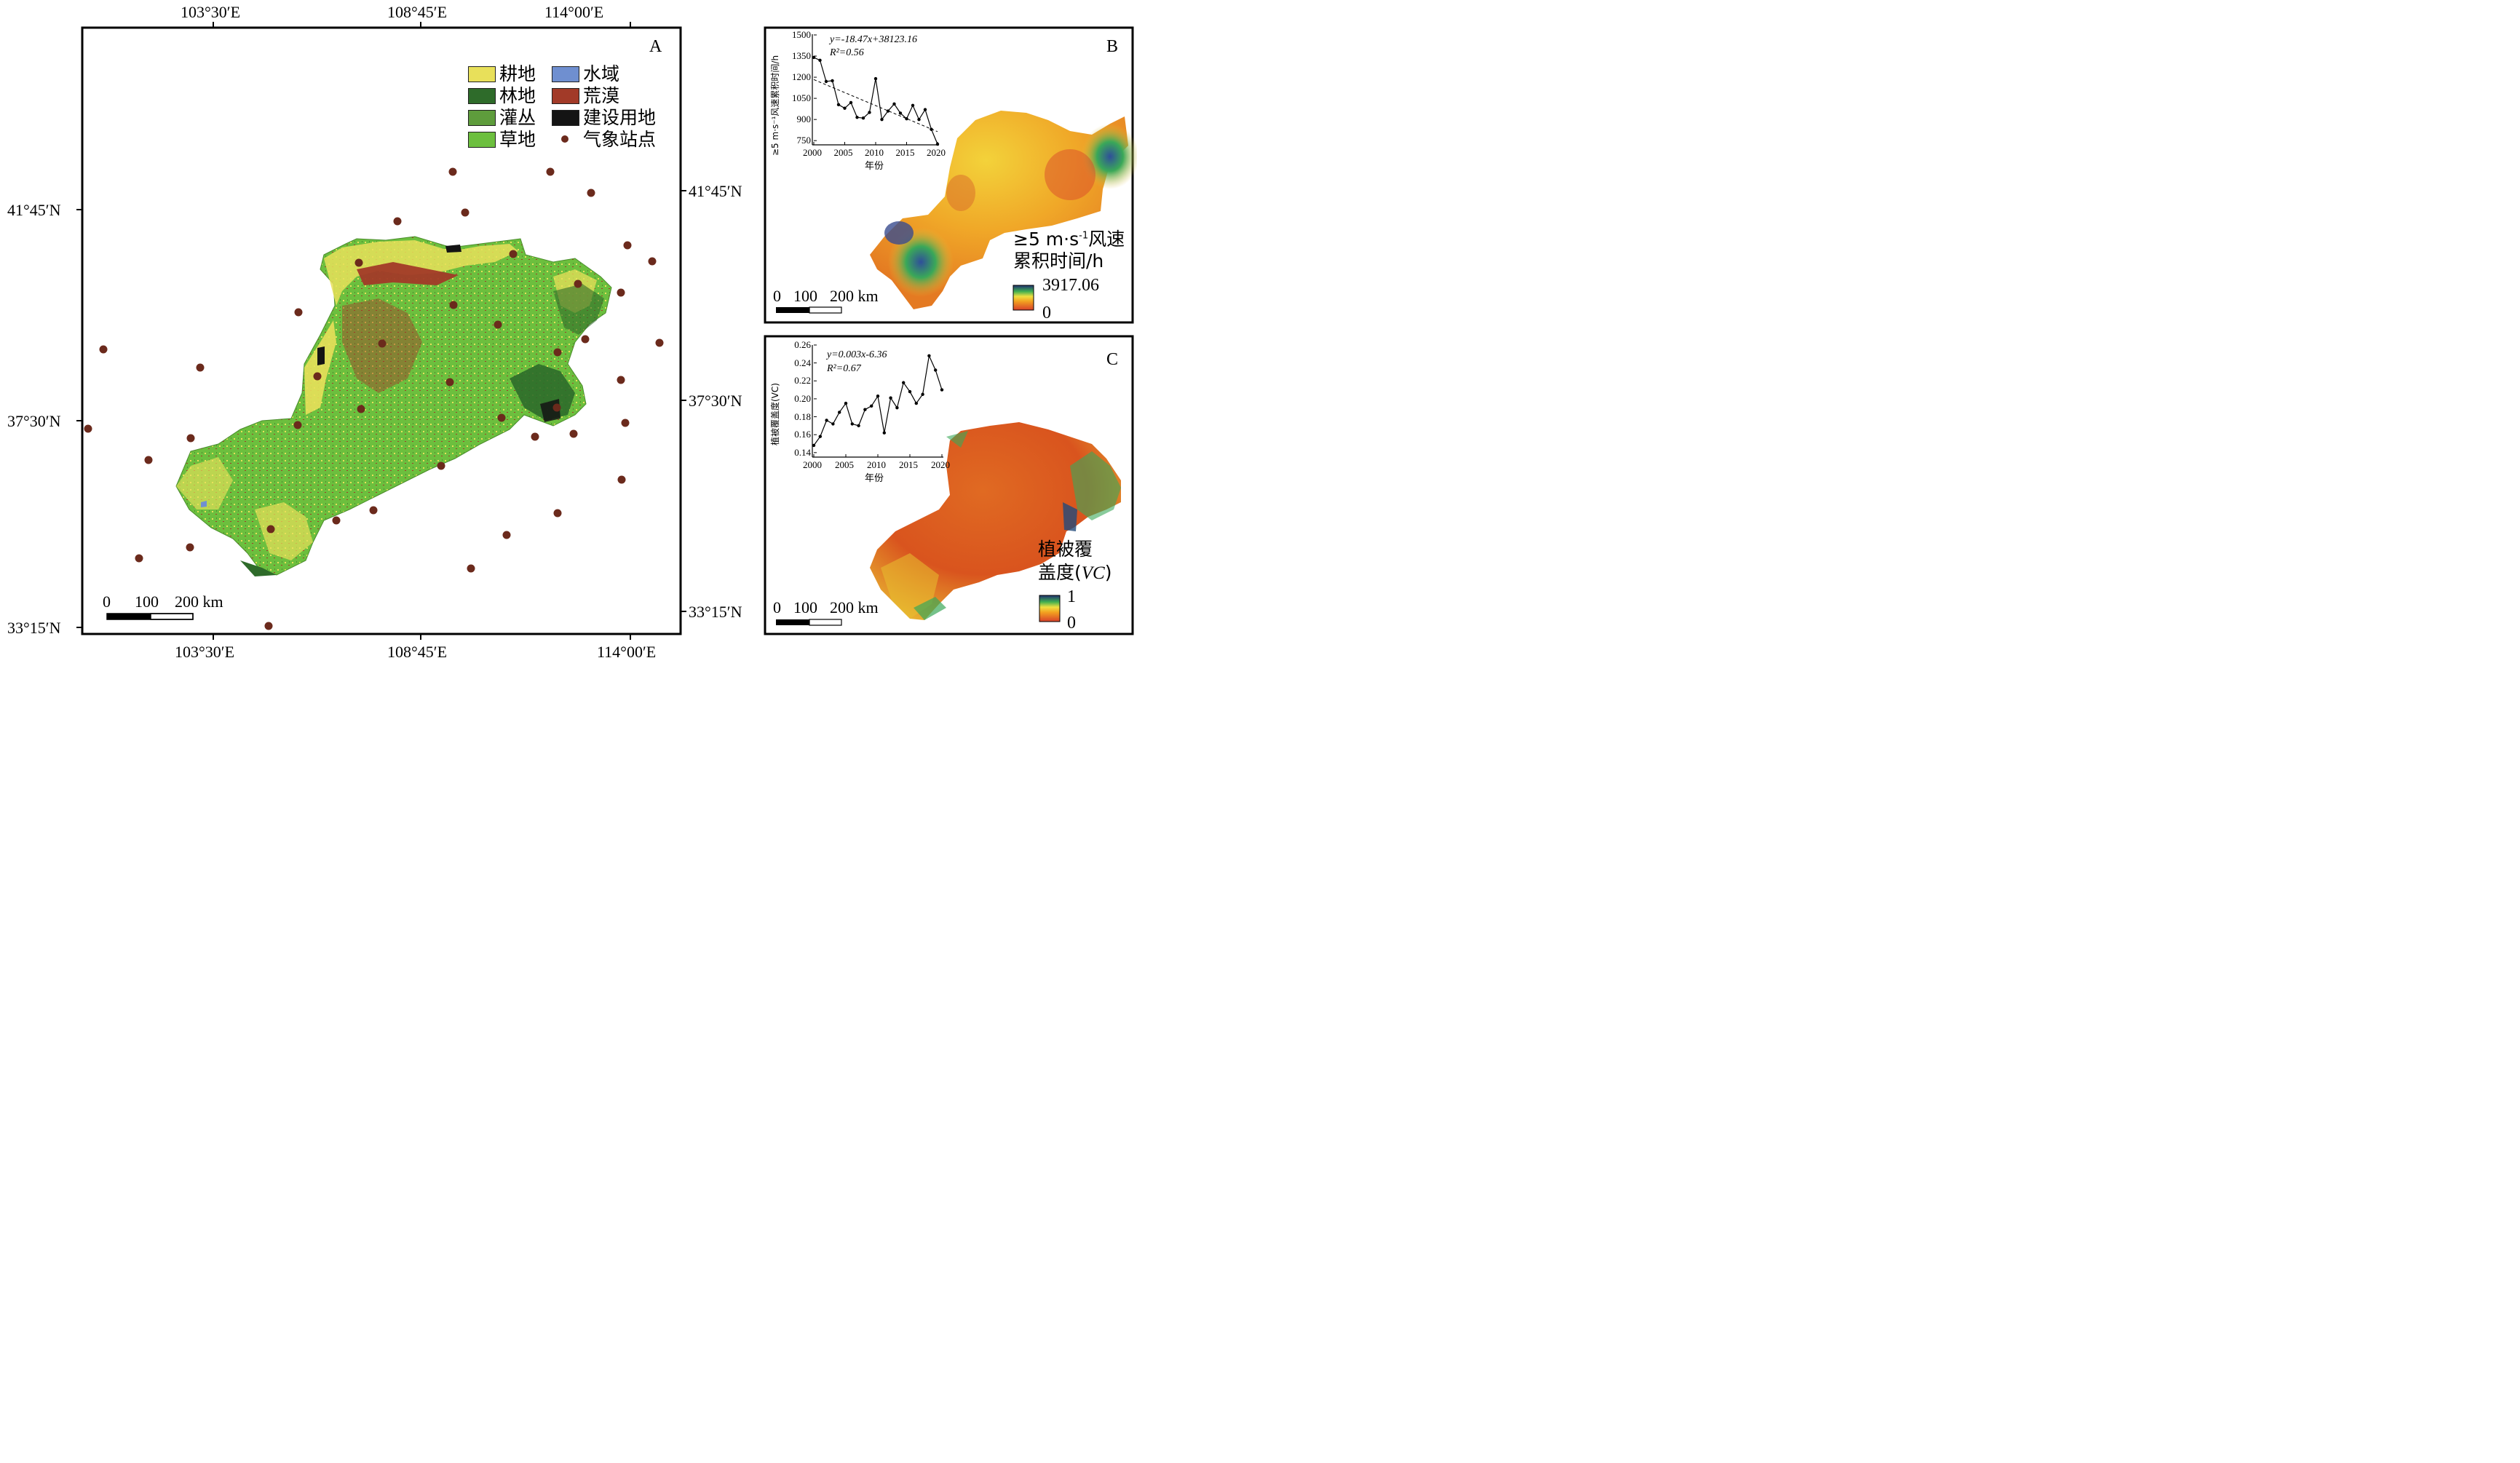 This screenshot has width=2520, height=1463. I want to click on chart-b-series-line, so click(875, 101).